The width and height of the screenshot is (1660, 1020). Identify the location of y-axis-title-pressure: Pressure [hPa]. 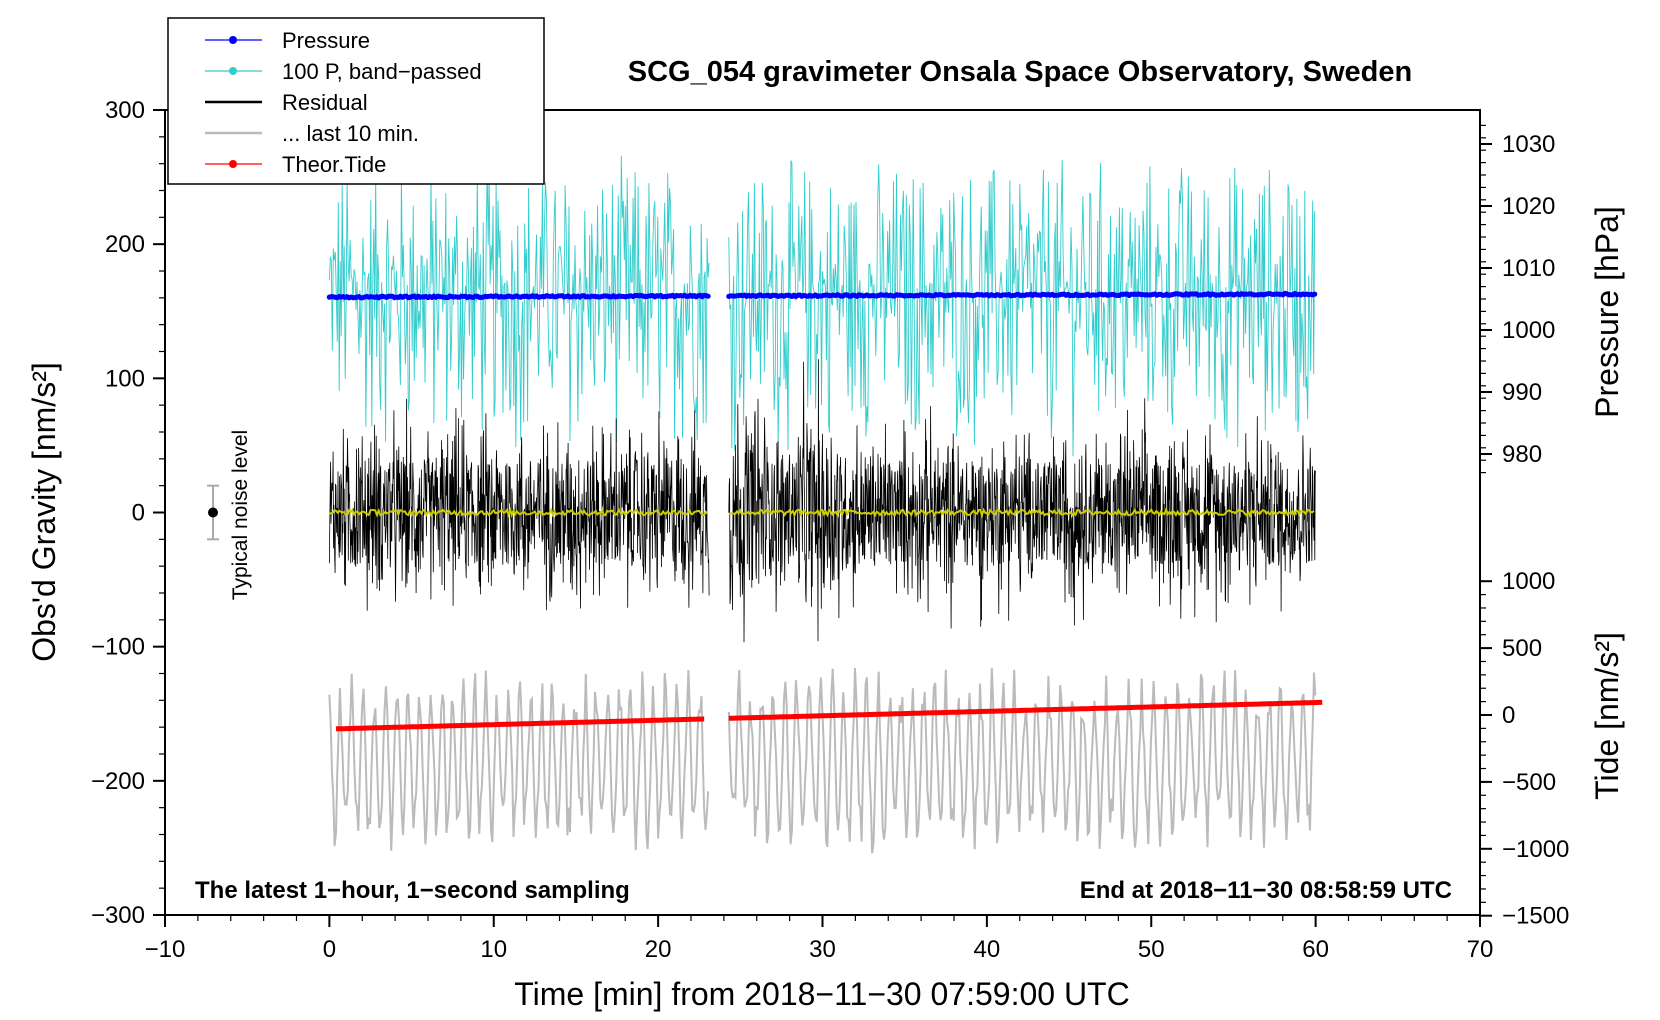
(1607, 312).